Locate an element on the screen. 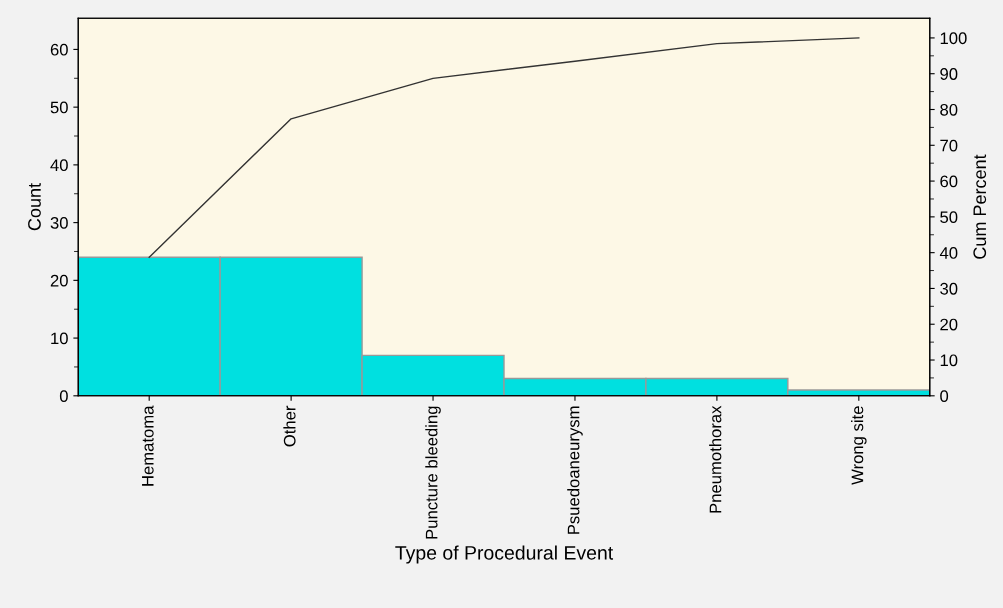  y-axis-title: Count is located at coordinates (34, 207).